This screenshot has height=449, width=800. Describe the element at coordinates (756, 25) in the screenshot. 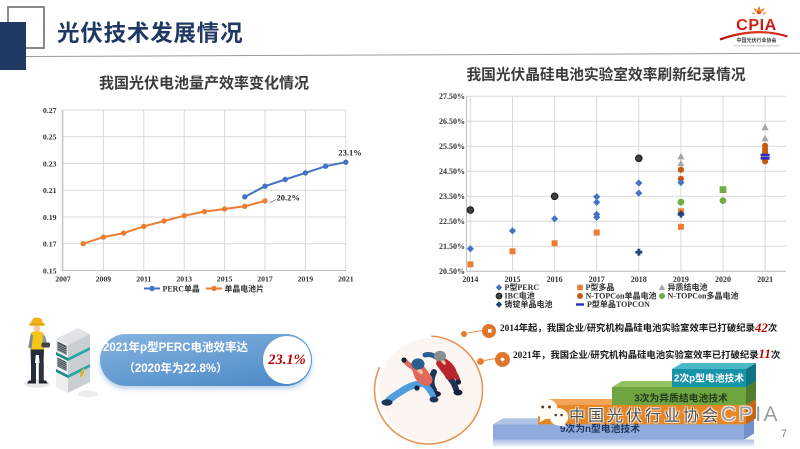

I see `svg-text: CPIA` at that location.